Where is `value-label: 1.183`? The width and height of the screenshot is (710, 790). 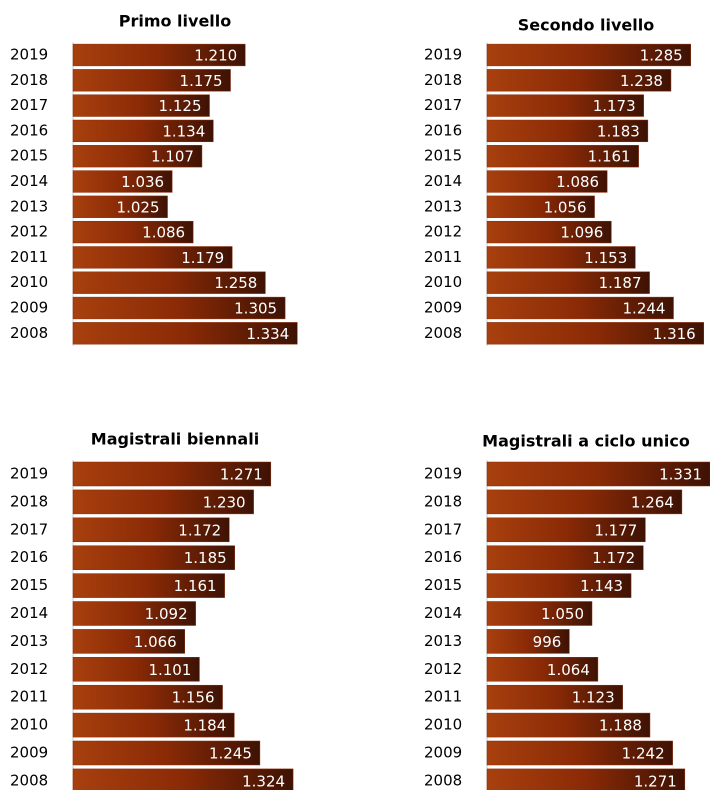 value-label: 1.183 is located at coordinates (618, 131).